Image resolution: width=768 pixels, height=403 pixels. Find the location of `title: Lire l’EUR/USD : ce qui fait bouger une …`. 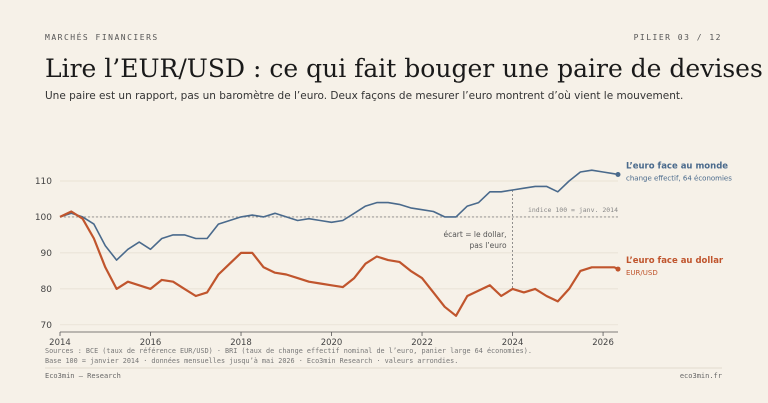

title: Lire l’EUR/USD : ce qui fait bouger une … is located at coordinates (404, 68).